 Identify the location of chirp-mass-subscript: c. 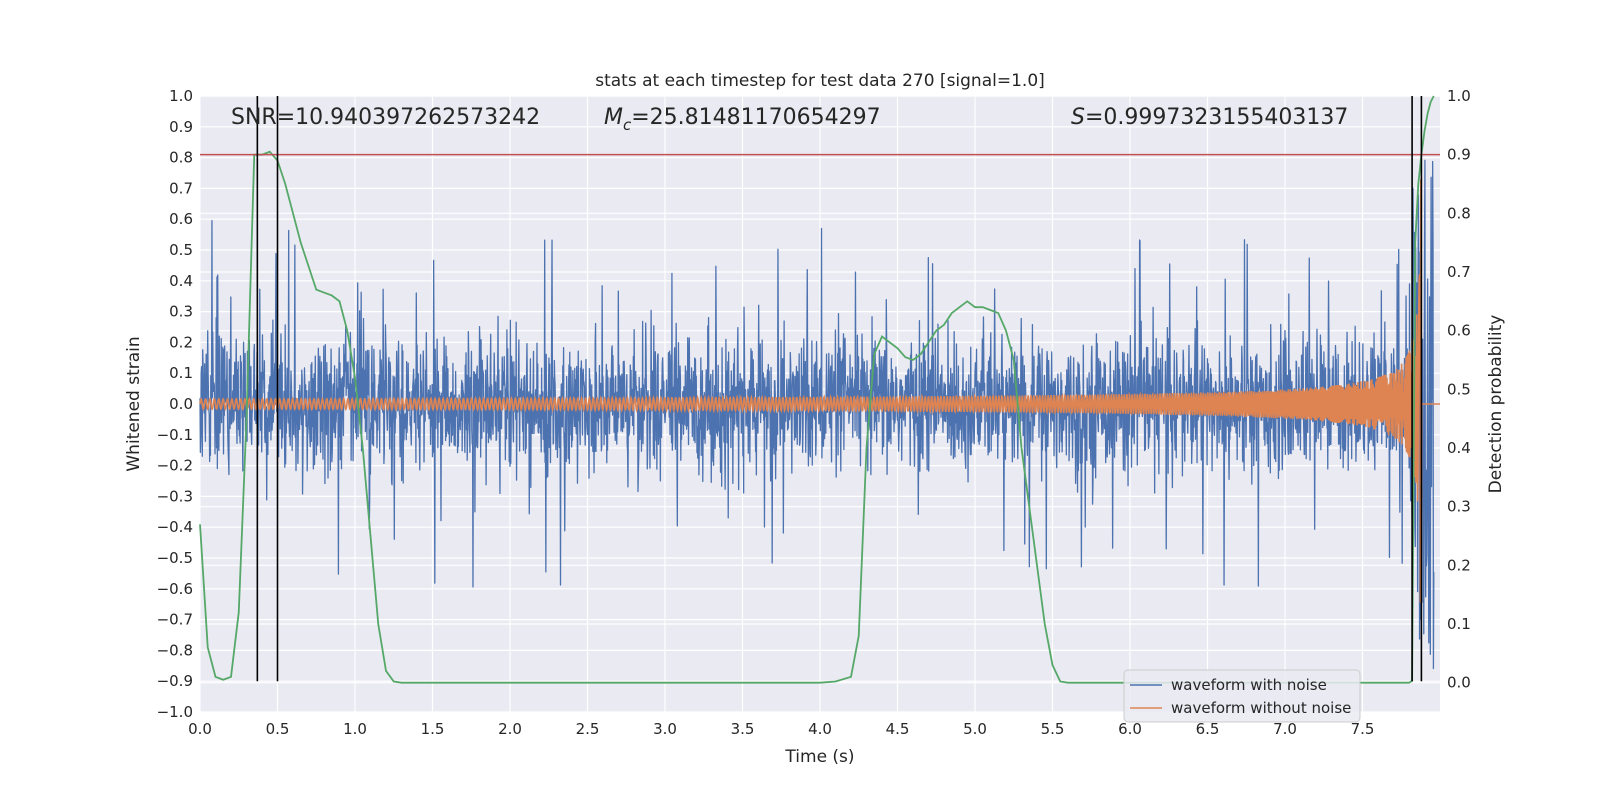
(627, 125).